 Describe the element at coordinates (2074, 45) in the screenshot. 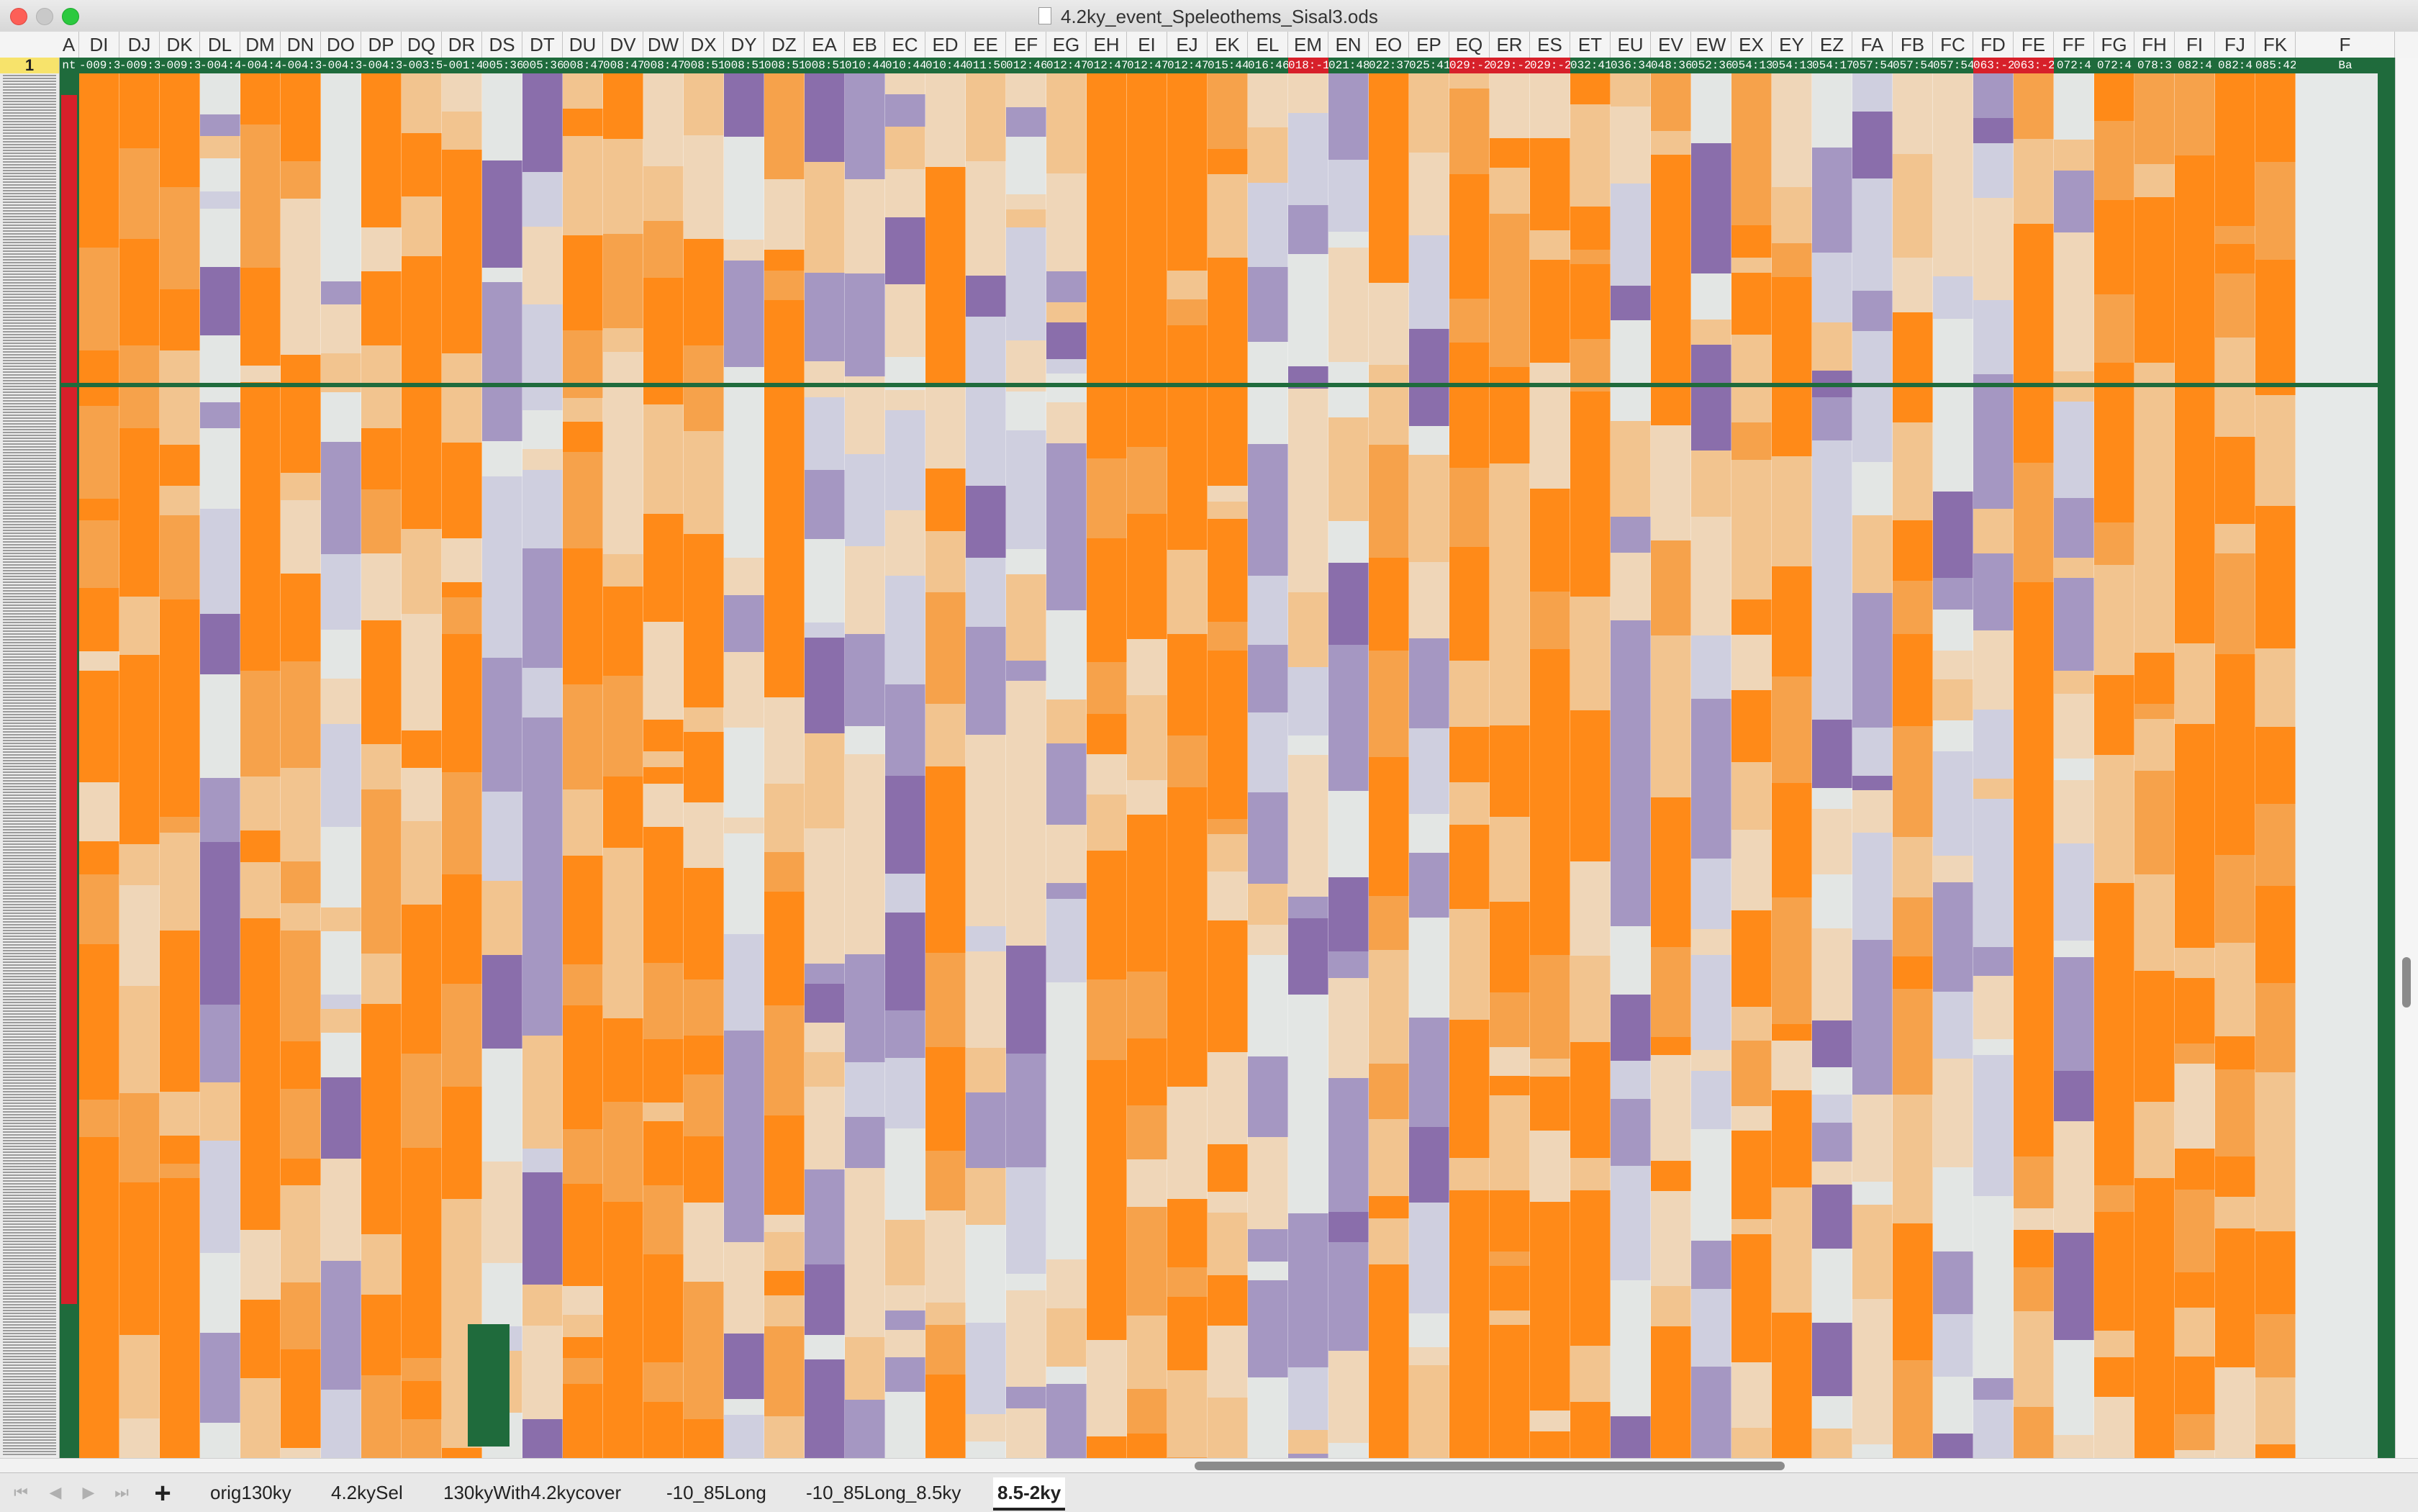

I see `column-header-ff: FF` at that location.